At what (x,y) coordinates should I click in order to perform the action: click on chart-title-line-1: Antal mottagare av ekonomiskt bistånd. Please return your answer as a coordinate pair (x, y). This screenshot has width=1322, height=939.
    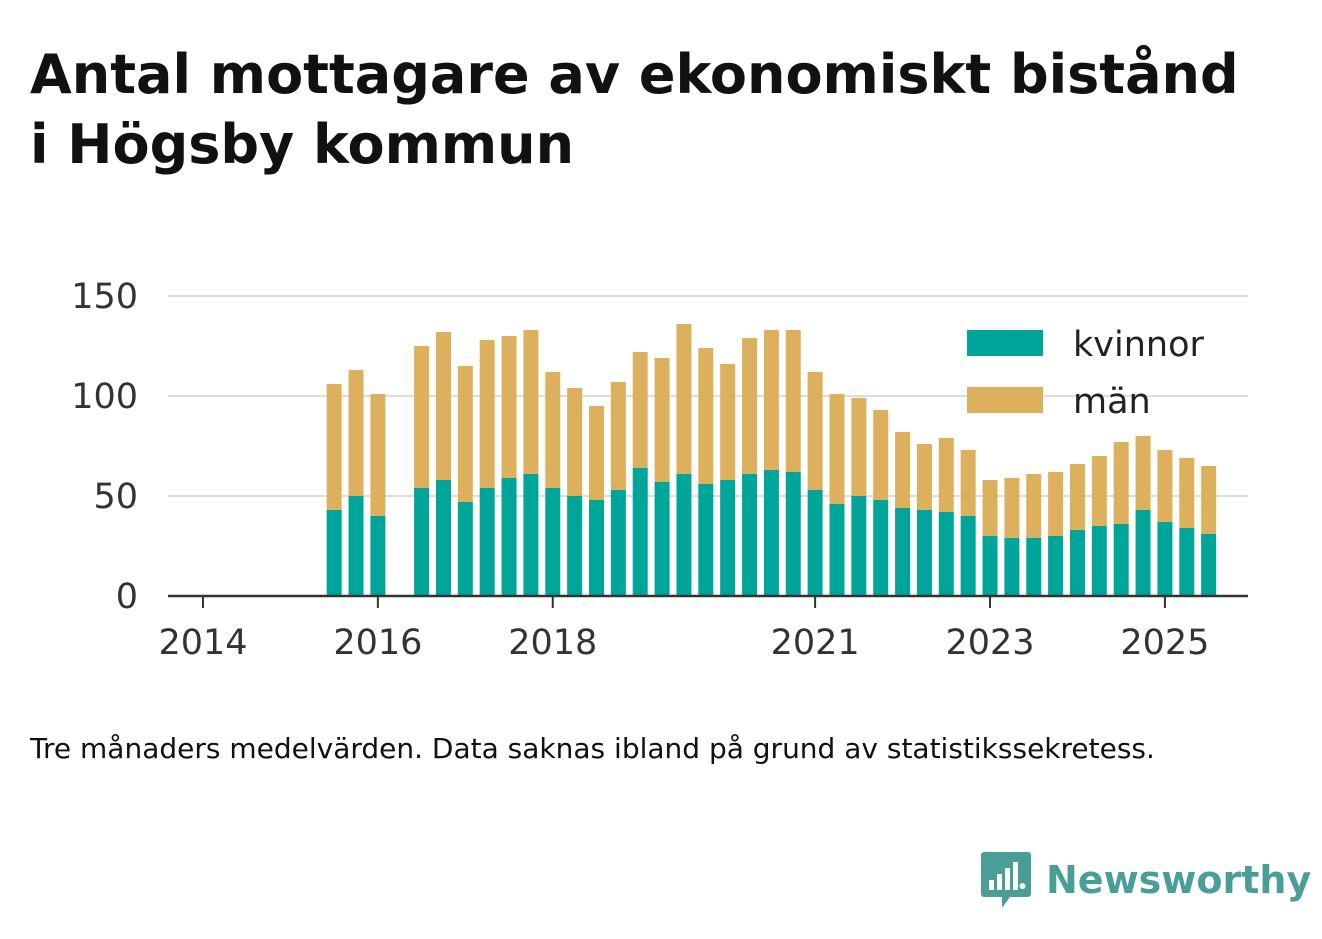
    Looking at the image, I should click on (634, 74).